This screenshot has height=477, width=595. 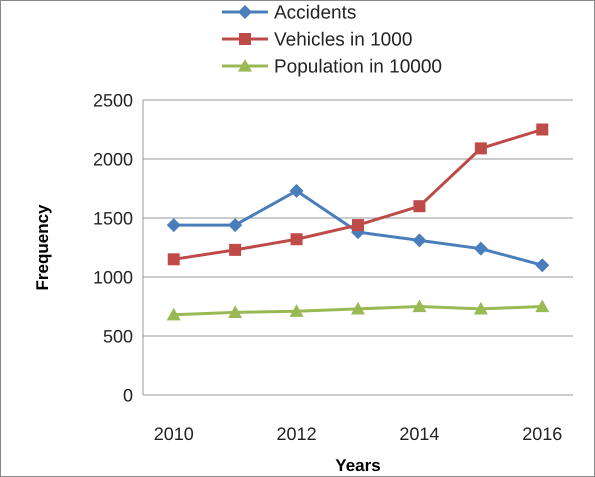 I want to click on y-tick-label: 1500, so click(x=112, y=218).